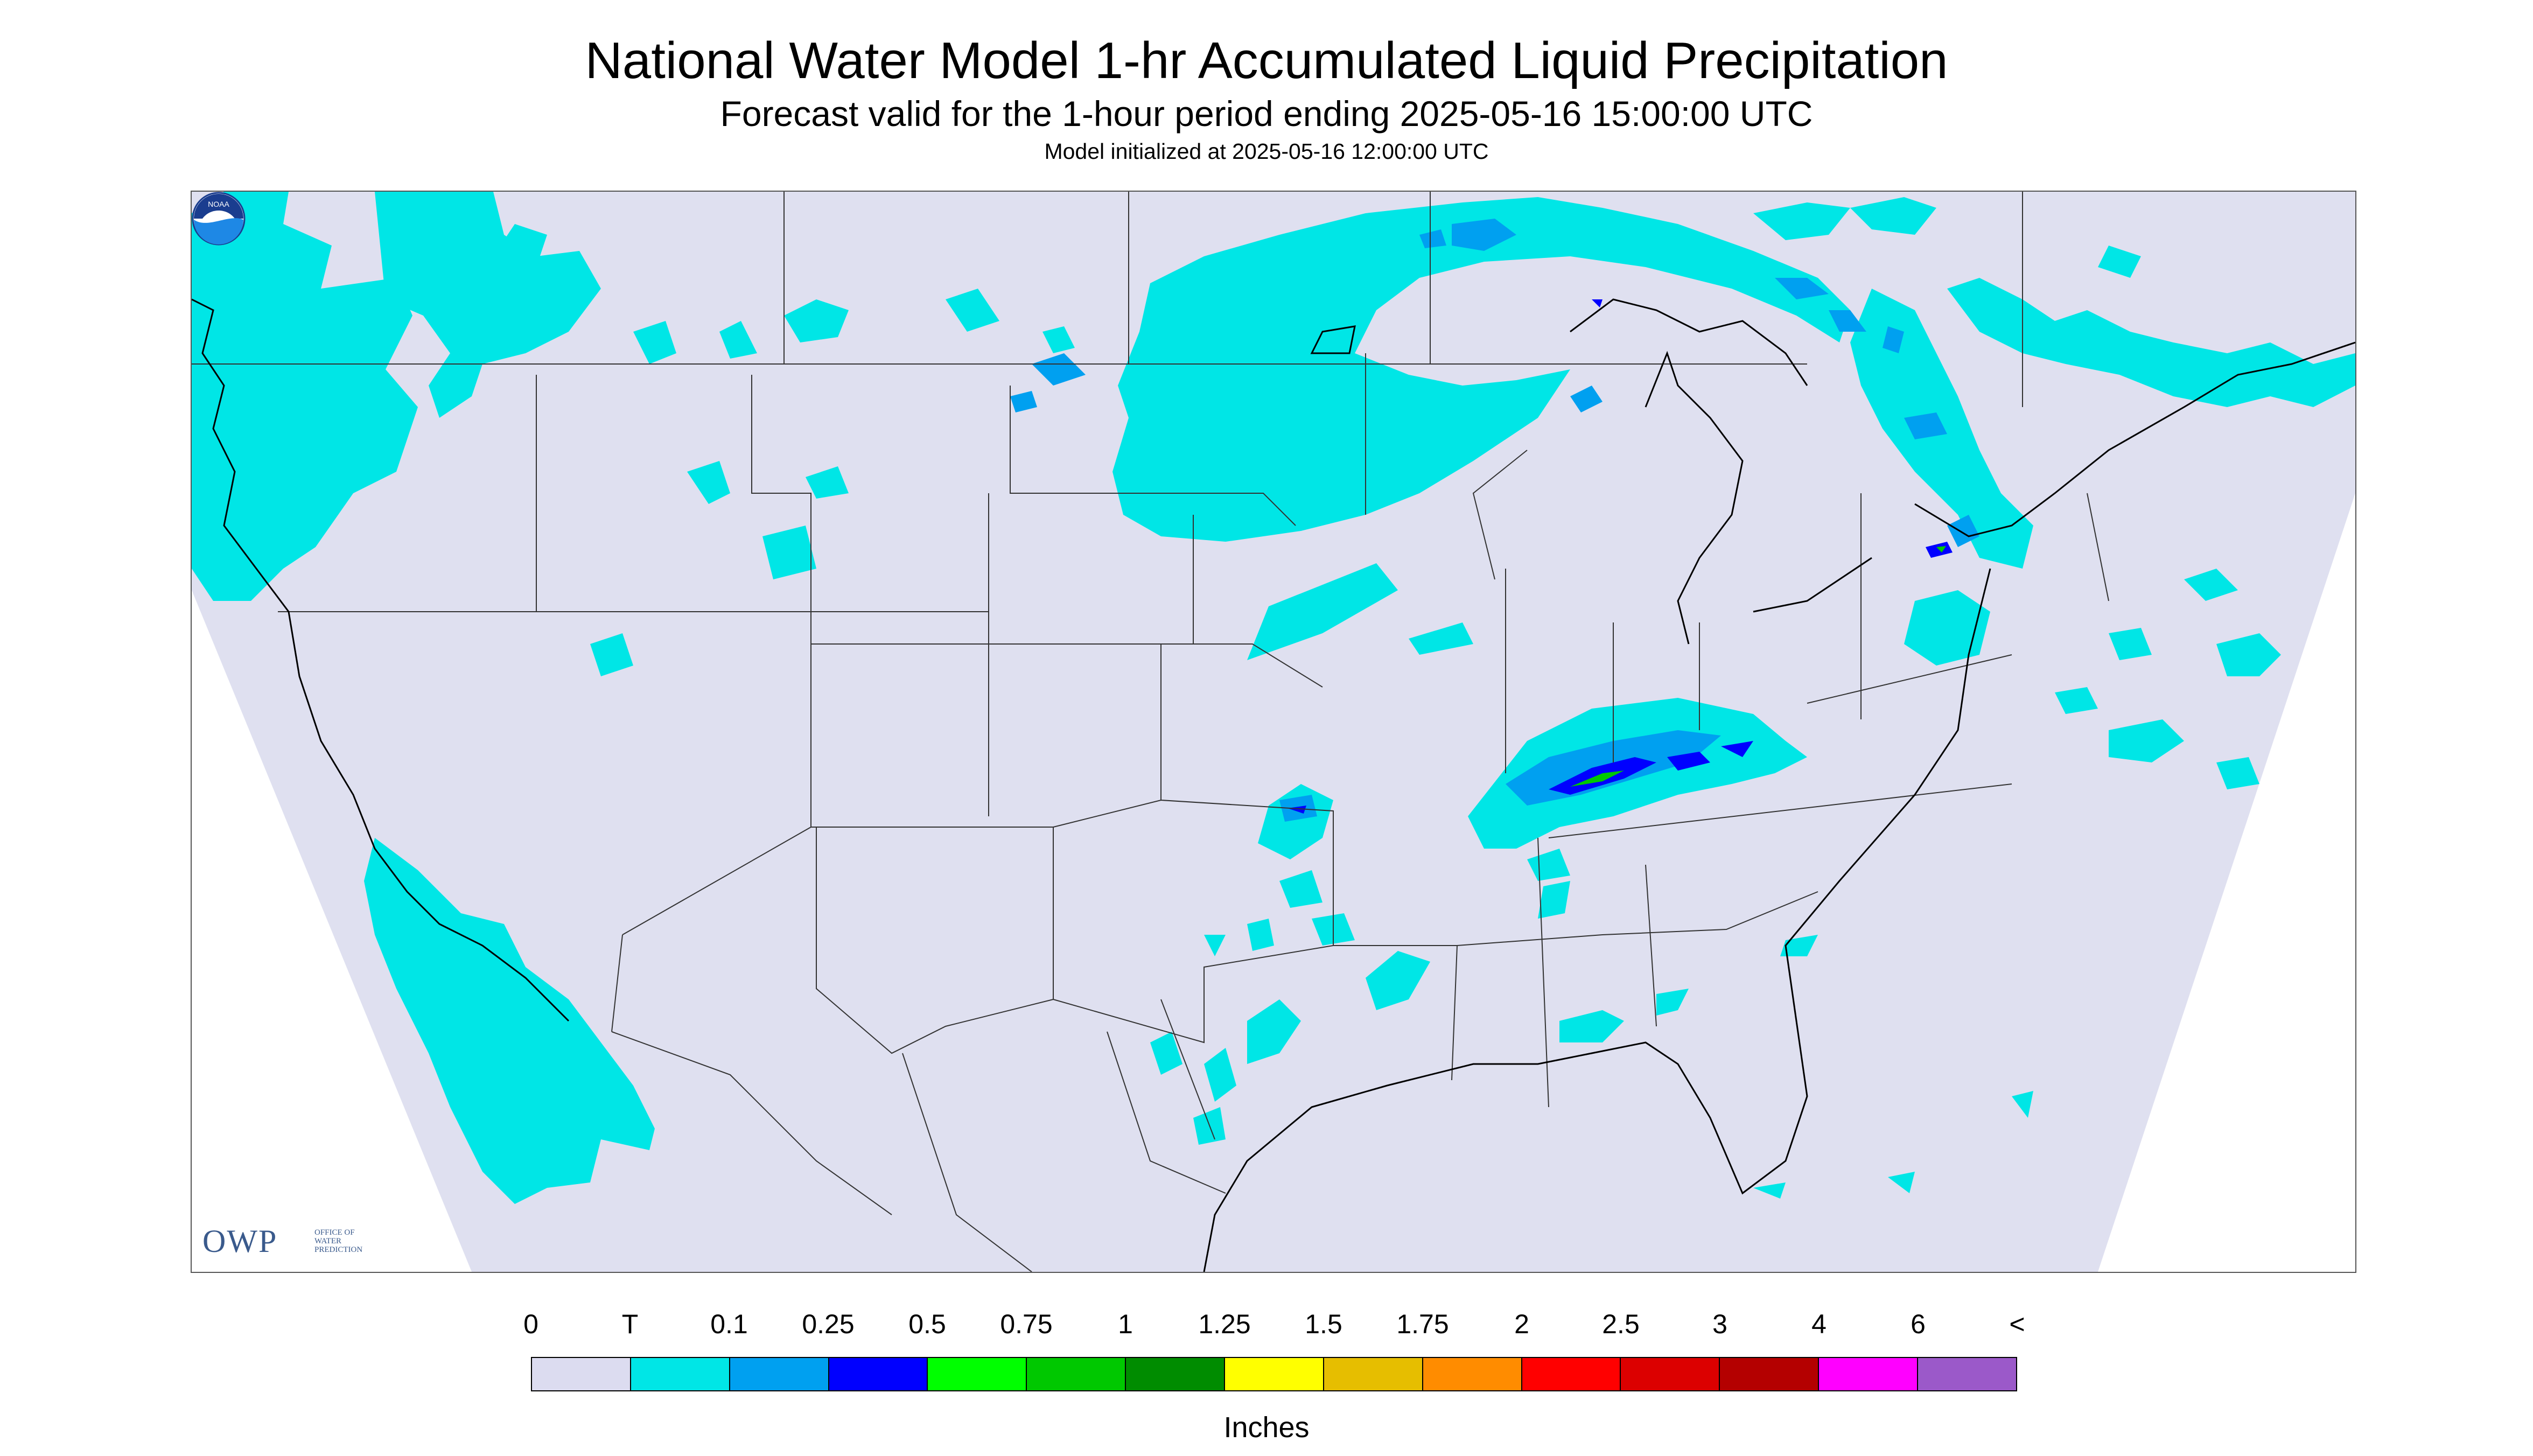 The image size is (2533, 1456). What do you see at coordinates (1918, 1324) in the screenshot?
I see `legend-label: 6` at bounding box center [1918, 1324].